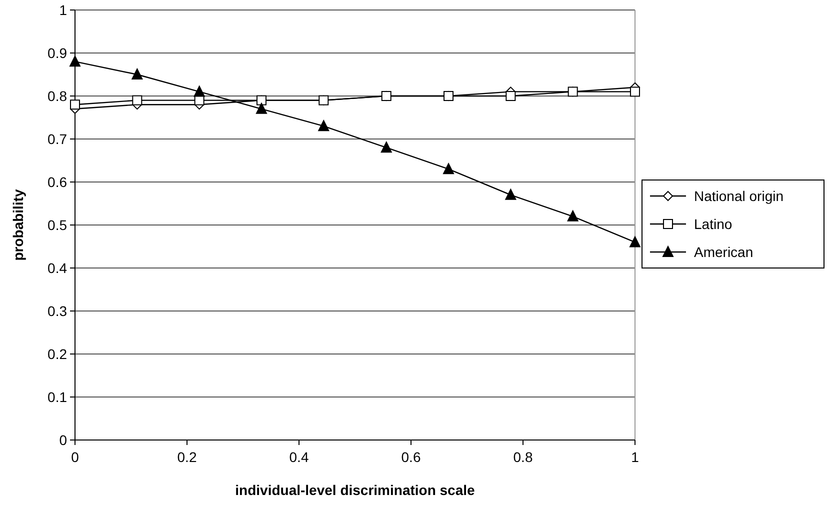 Image resolution: width=830 pixels, height=506 pixels. Describe the element at coordinates (355, 490) in the screenshot. I see `x-axis-title: individual-level discrimination scale` at that location.